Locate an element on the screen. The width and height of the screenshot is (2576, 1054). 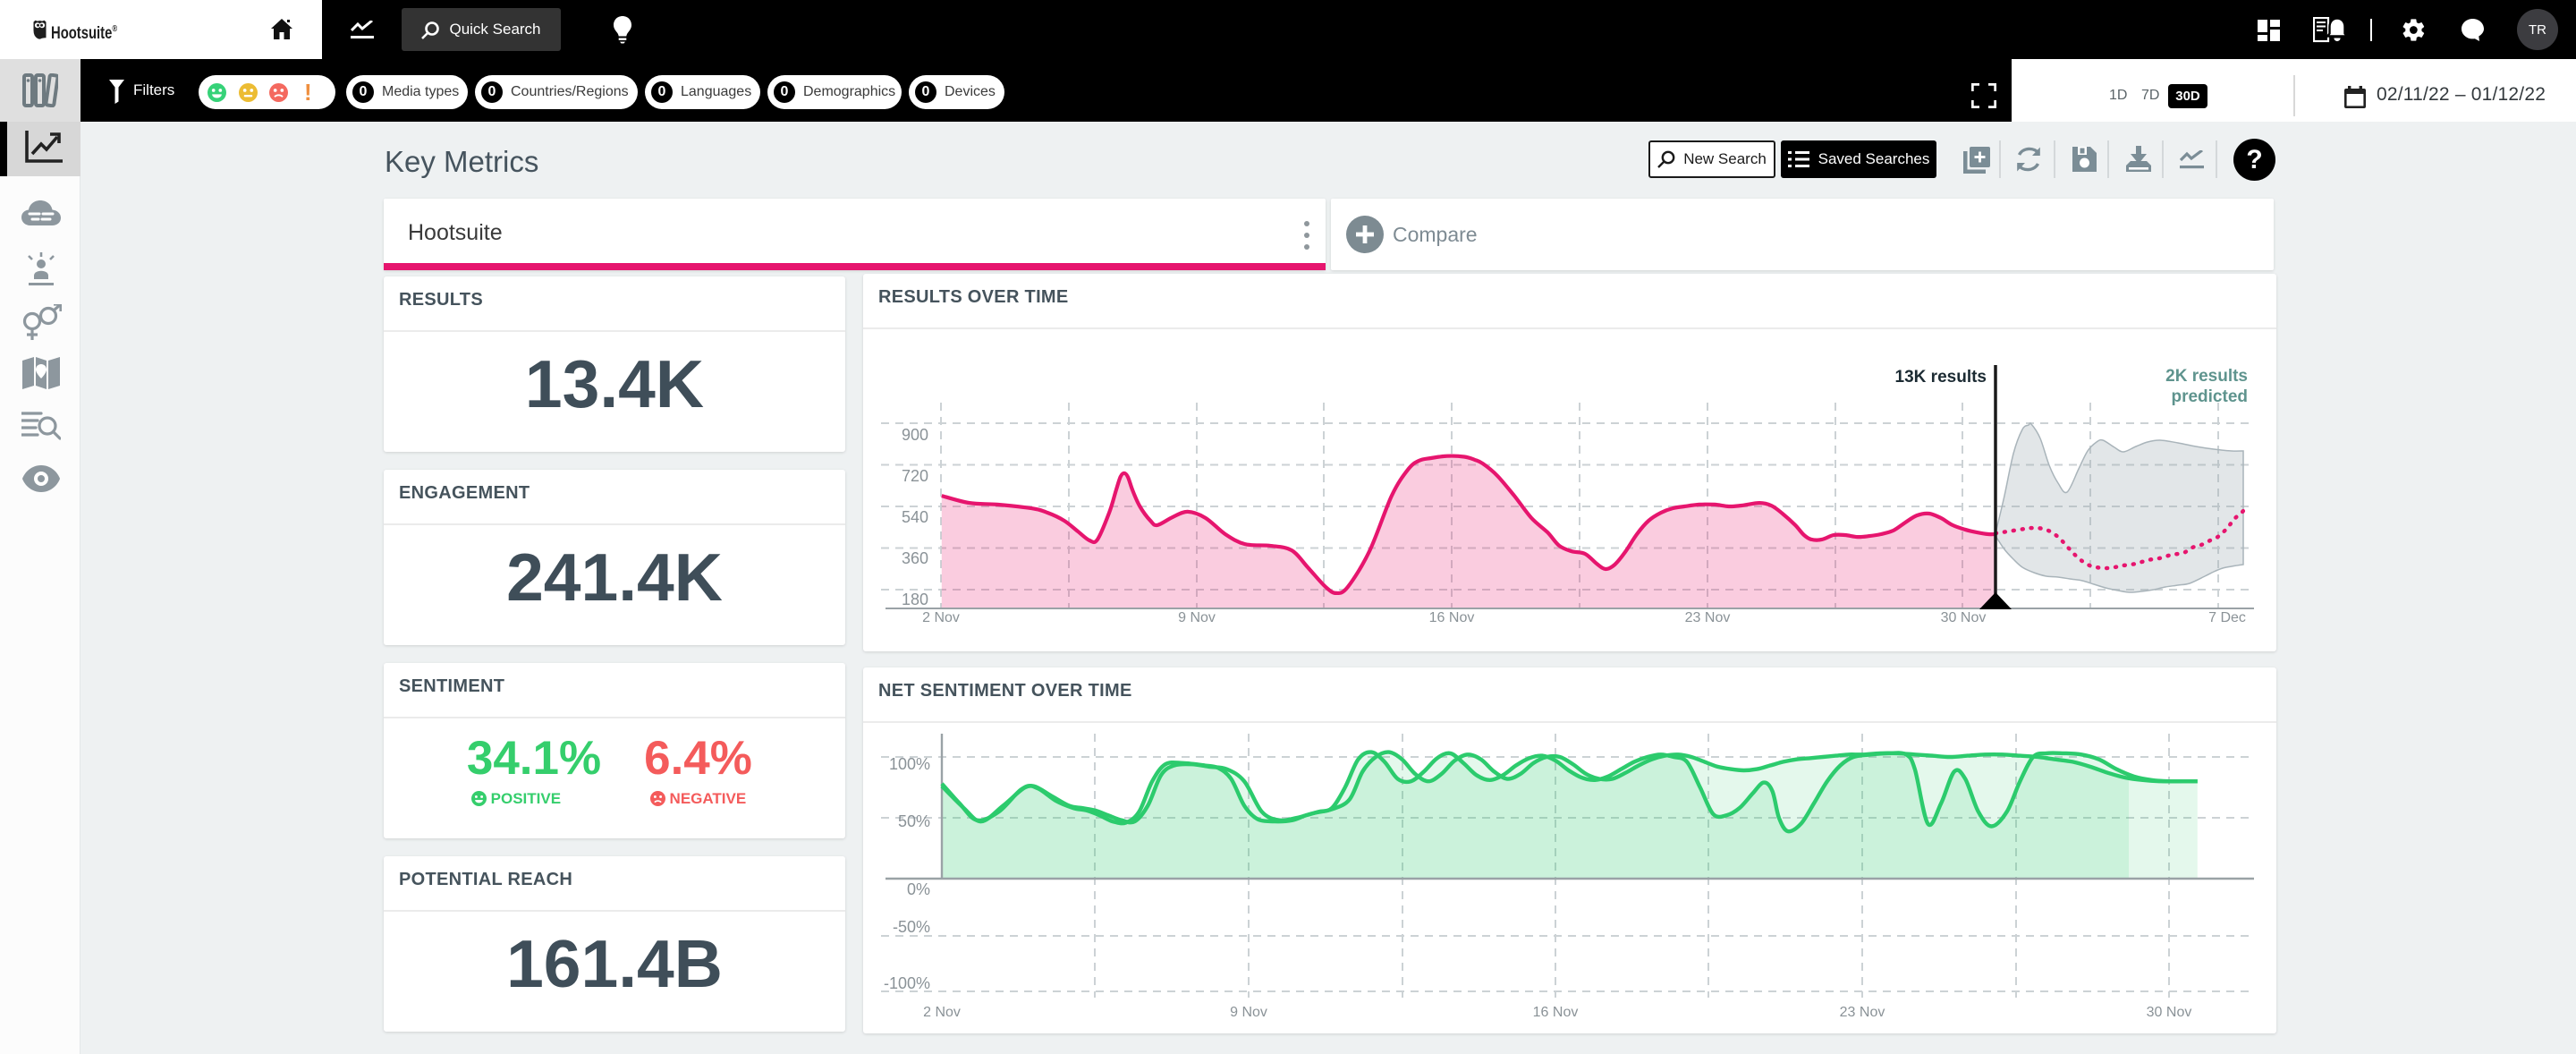
svg-text: -100% is located at coordinates (907, 983).